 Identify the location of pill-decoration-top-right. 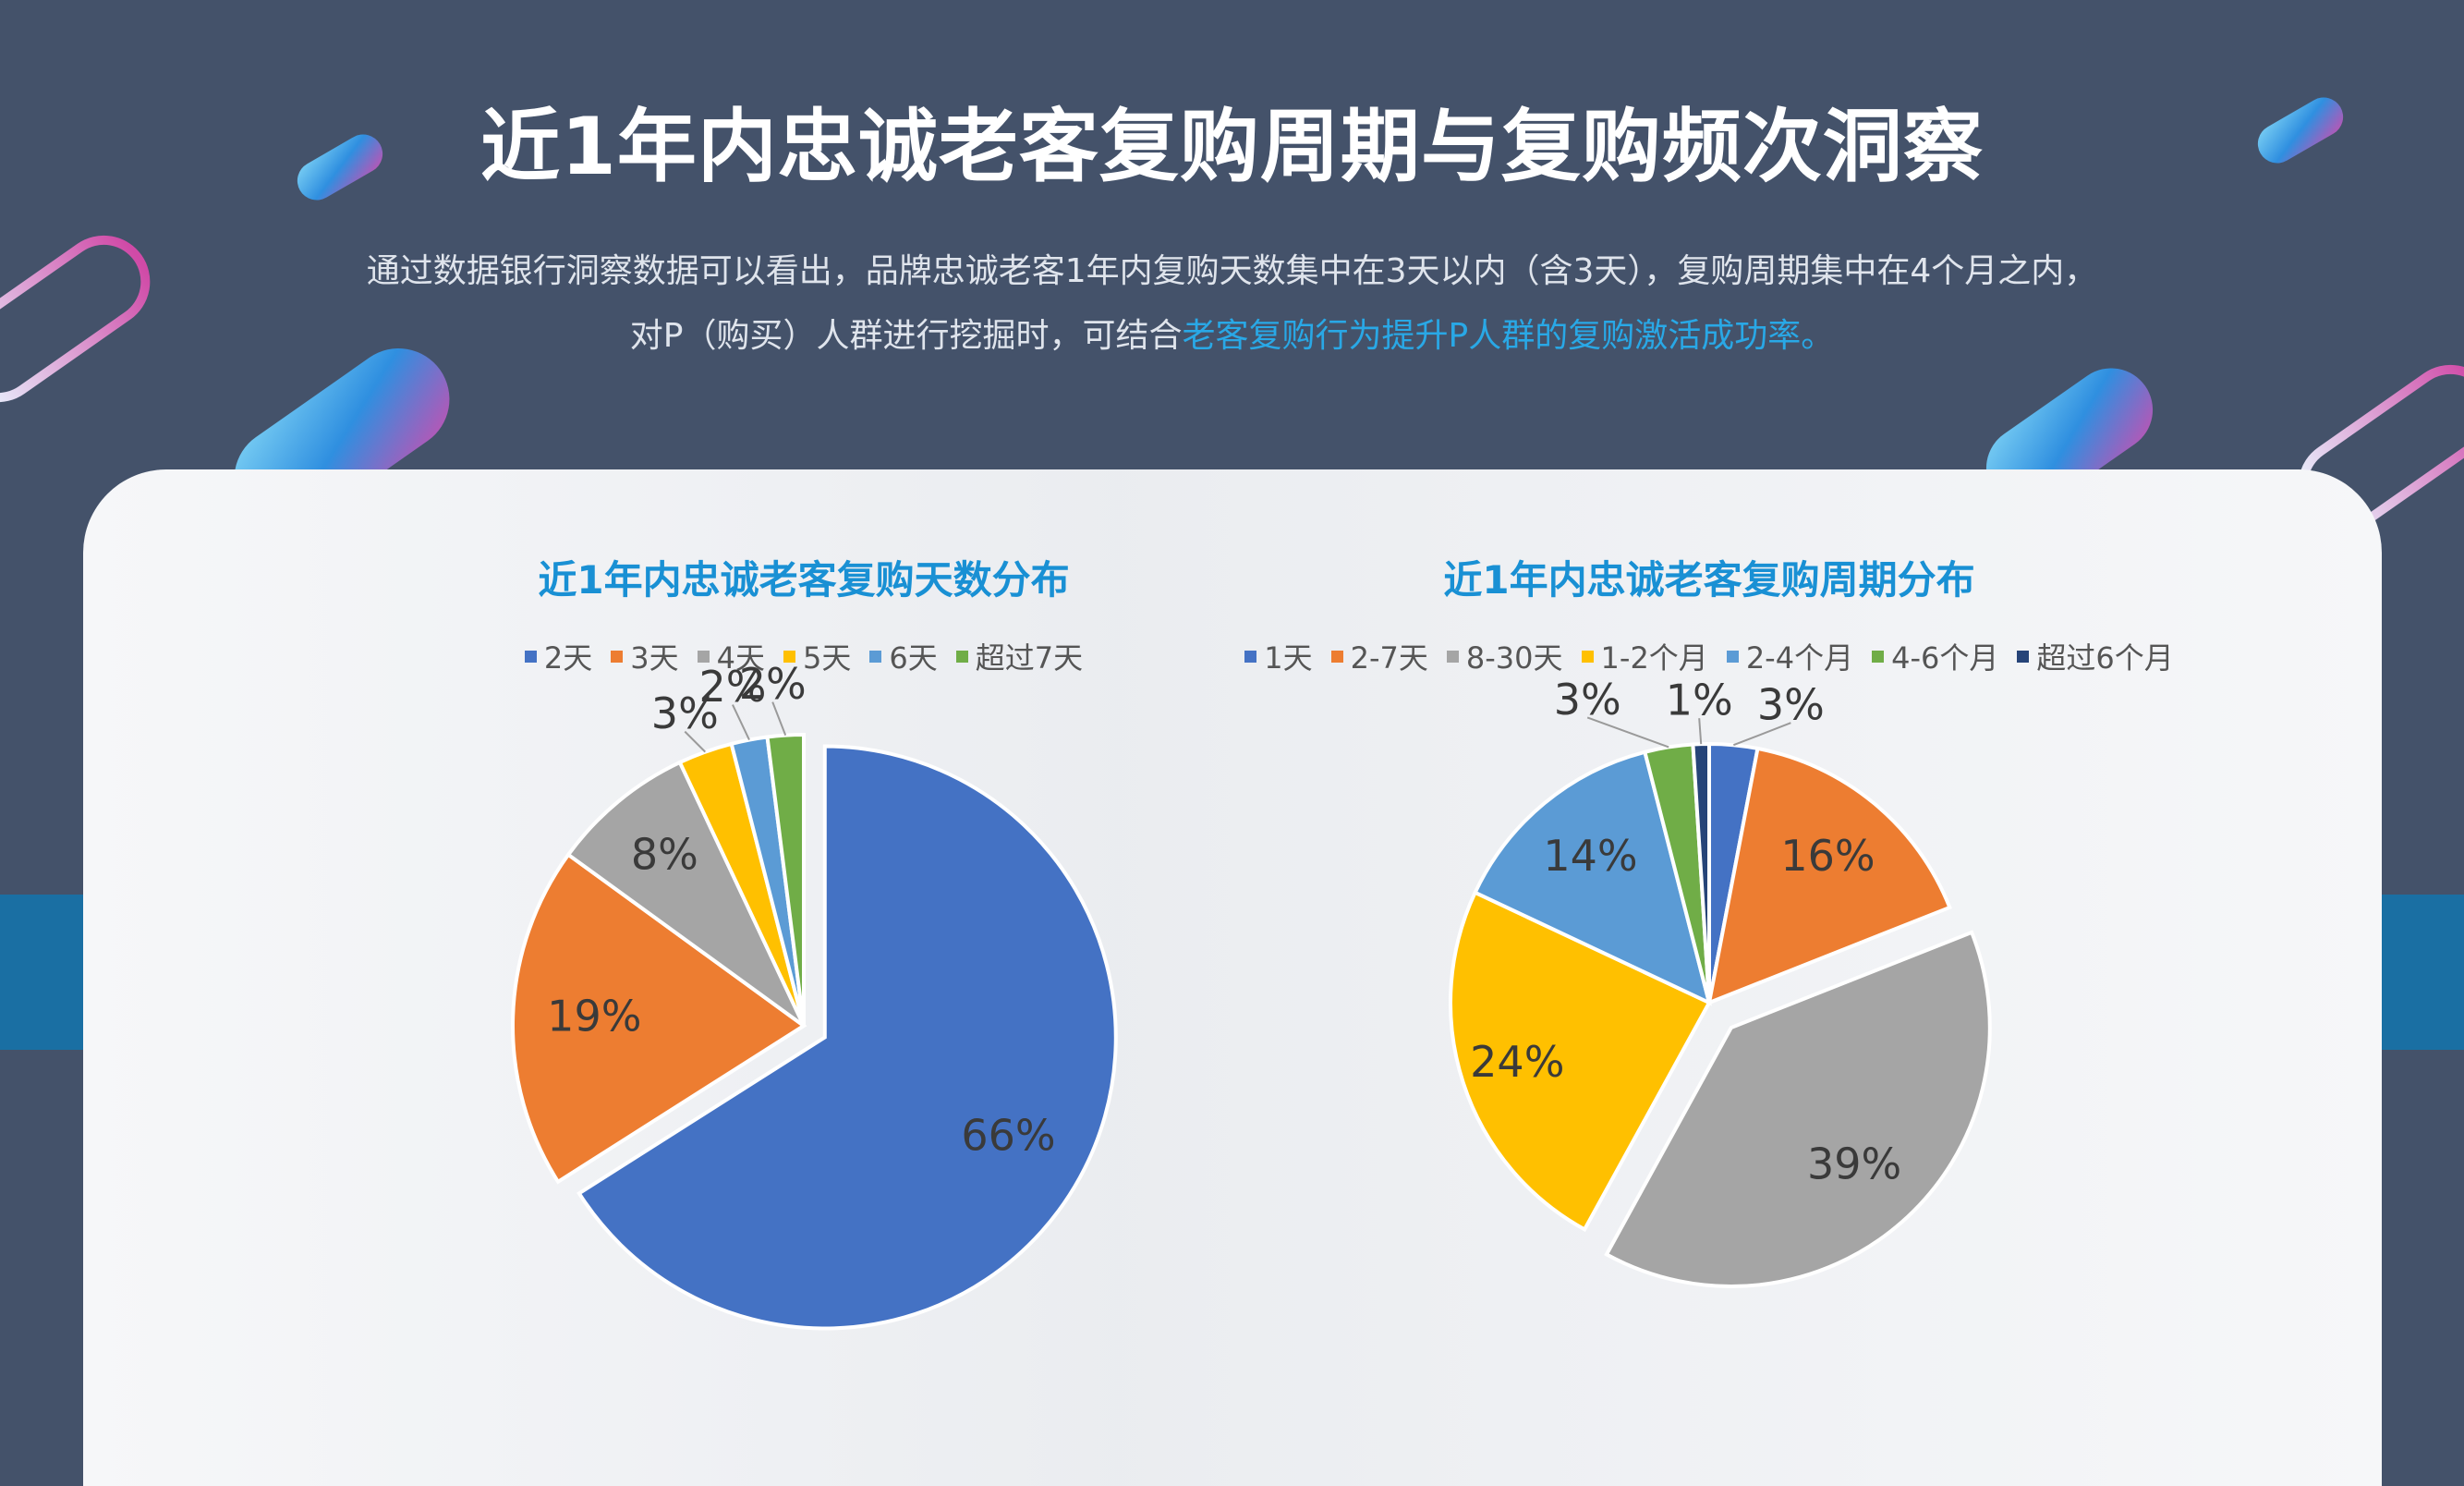
(2300, 130).